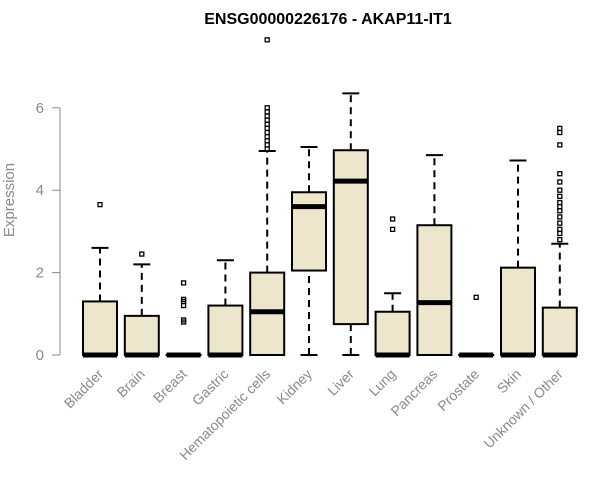 The height and width of the screenshot is (500, 600). What do you see at coordinates (458, 390) in the screenshot?
I see `x-tick-label: Prostate` at bounding box center [458, 390].